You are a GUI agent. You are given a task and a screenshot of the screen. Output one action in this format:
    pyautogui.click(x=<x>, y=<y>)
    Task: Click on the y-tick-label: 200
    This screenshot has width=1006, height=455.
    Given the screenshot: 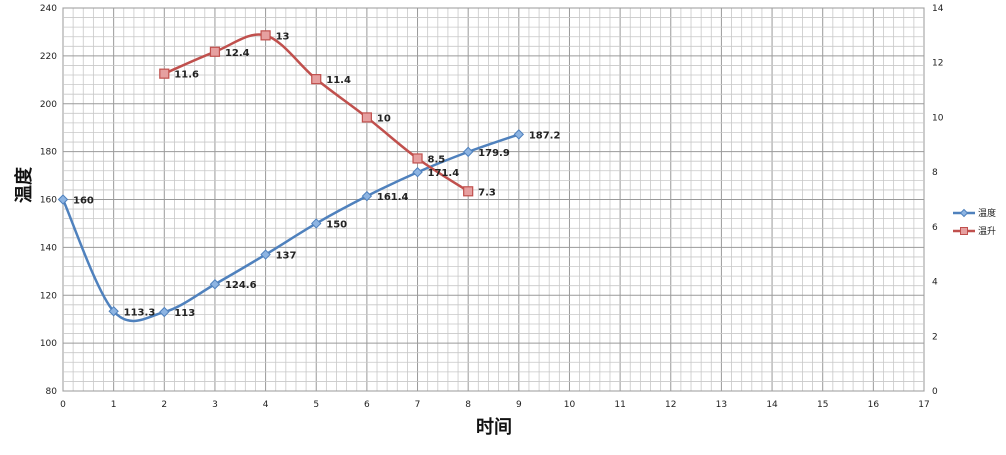 What is the action you would take?
    pyautogui.click(x=48, y=105)
    